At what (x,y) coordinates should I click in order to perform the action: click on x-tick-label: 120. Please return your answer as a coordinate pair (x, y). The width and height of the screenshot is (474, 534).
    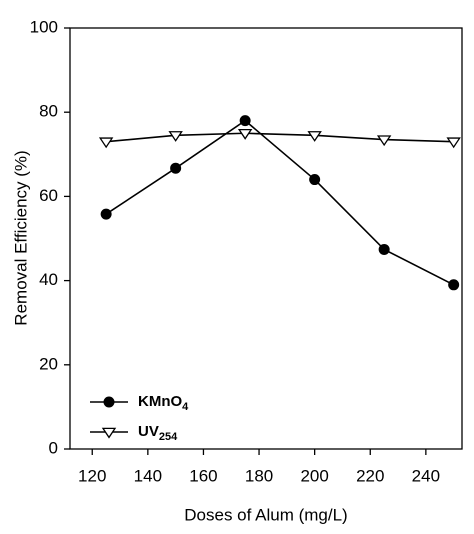
    Looking at the image, I should click on (92, 475).